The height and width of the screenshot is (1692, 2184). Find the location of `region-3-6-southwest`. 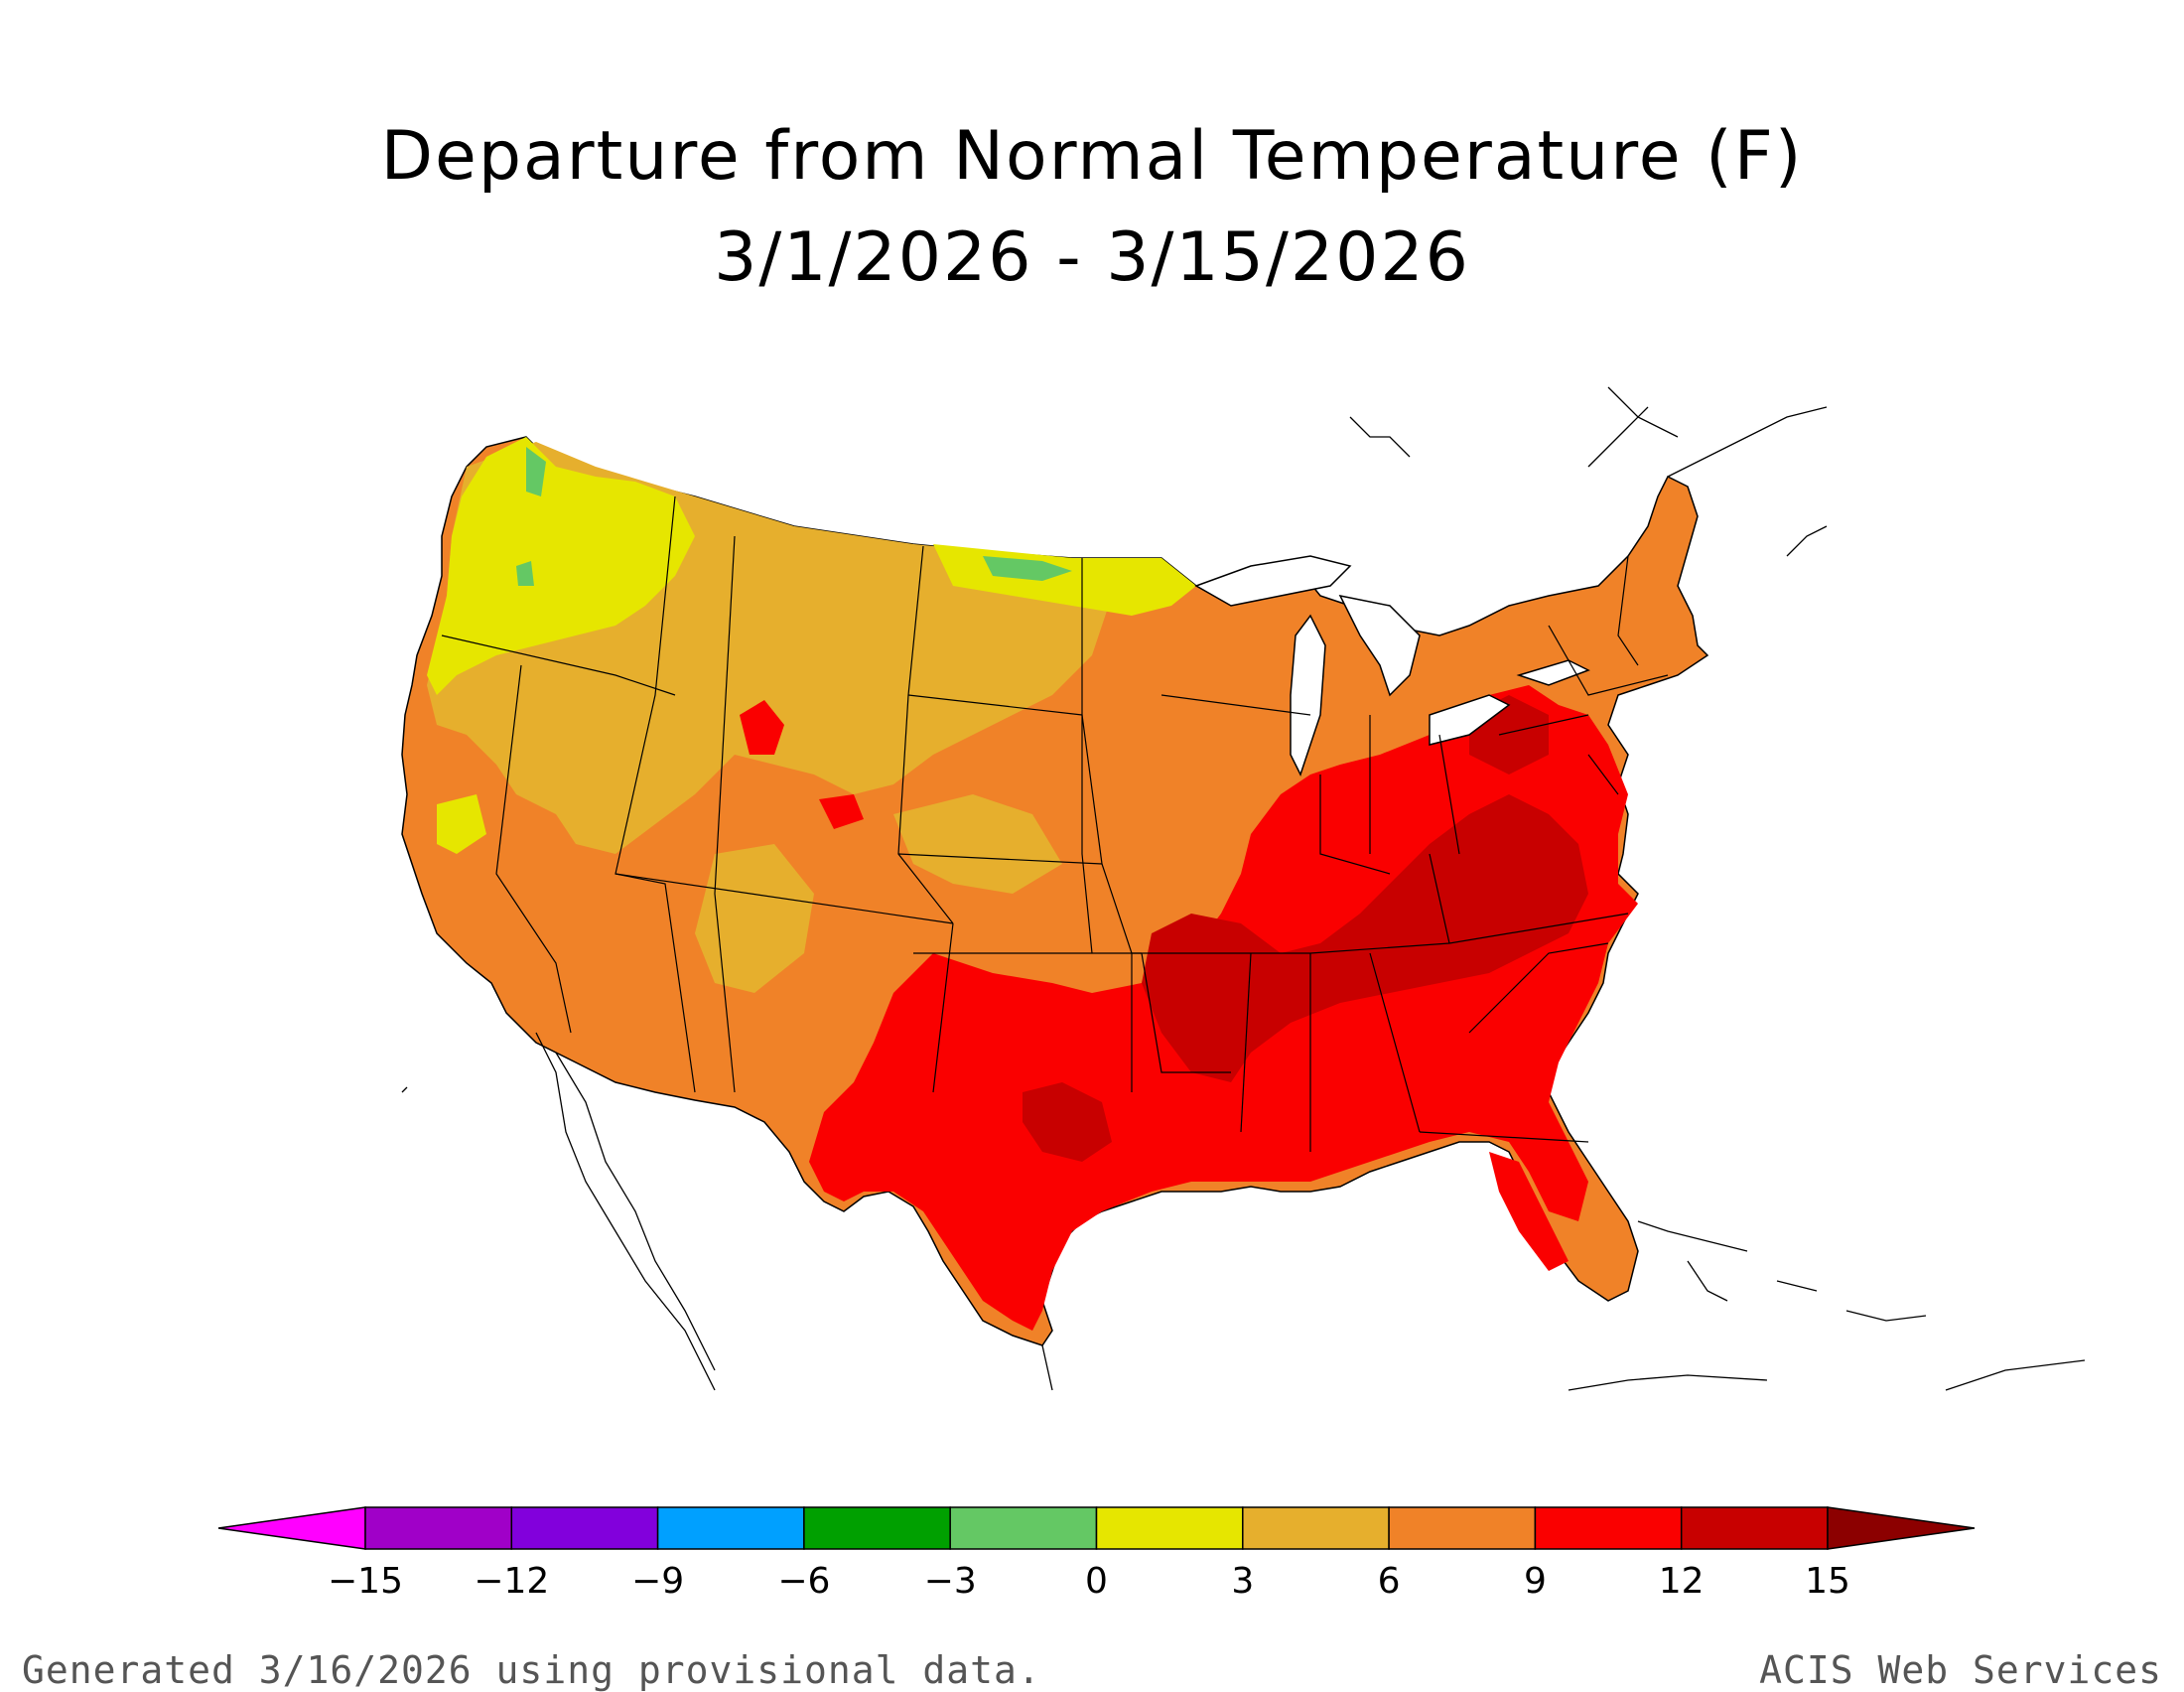

region-3-6-southwest is located at coordinates (754, 918).